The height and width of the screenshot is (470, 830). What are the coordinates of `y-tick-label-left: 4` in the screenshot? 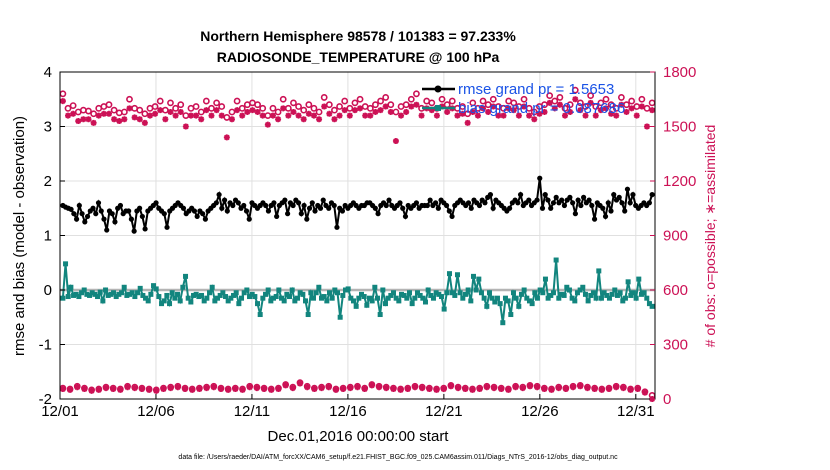 It's located at (48, 72).